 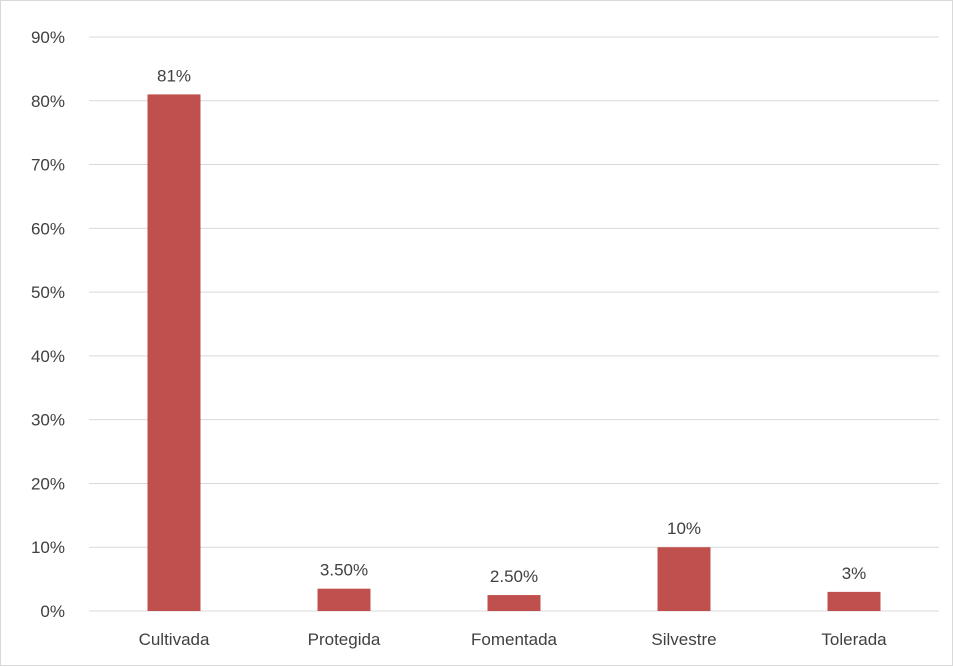 I want to click on y-tick-label: 20%, so click(x=48, y=483).